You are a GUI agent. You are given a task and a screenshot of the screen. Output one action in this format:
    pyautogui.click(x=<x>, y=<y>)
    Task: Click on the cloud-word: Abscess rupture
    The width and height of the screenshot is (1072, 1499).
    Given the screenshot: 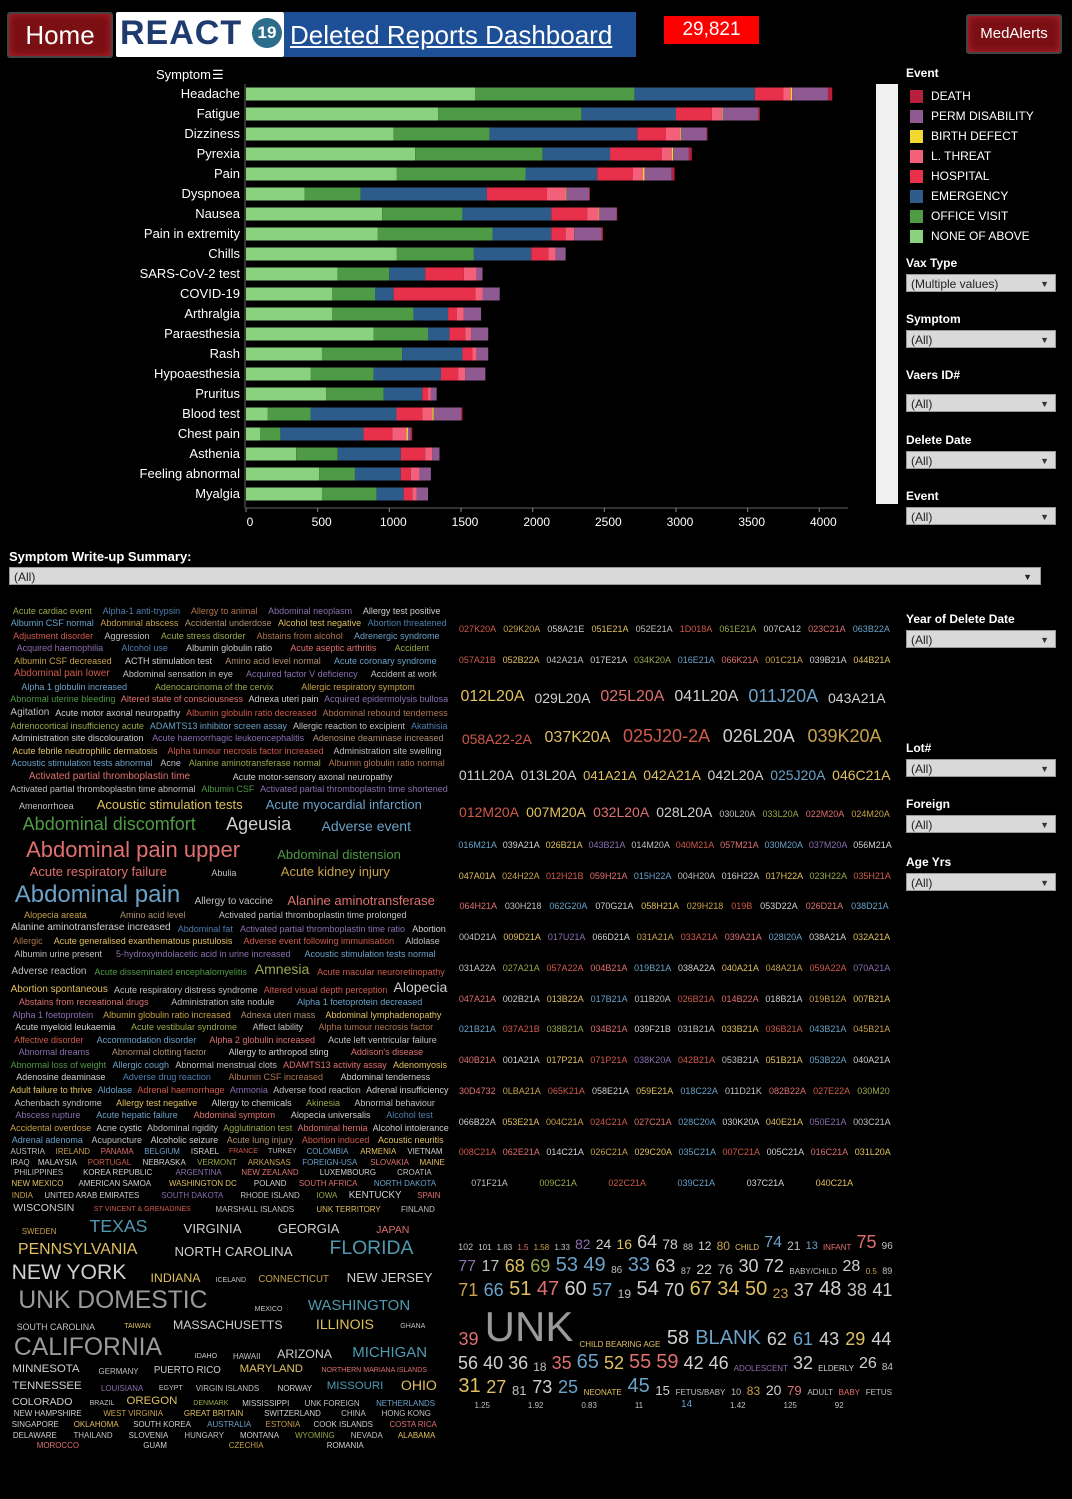 What is the action you would take?
    pyautogui.click(x=48, y=1115)
    